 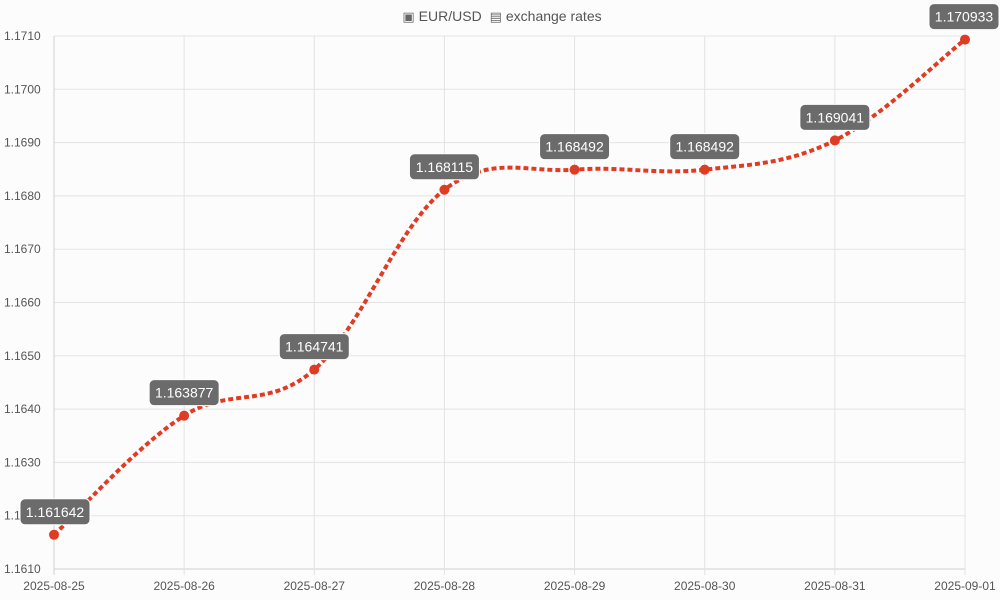 I want to click on eu-flag-icon: ▣, so click(x=408, y=16).